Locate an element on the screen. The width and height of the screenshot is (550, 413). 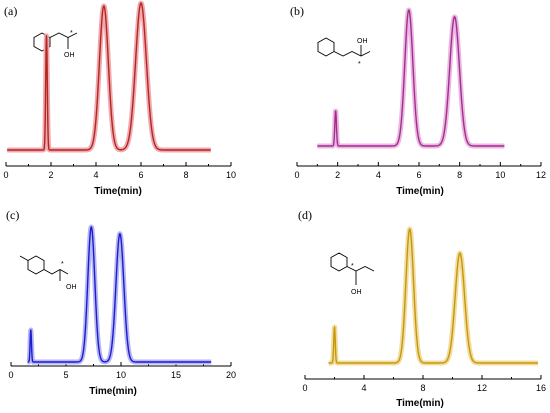
panel-b-chiral-mark: * is located at coordinates (359, 64).